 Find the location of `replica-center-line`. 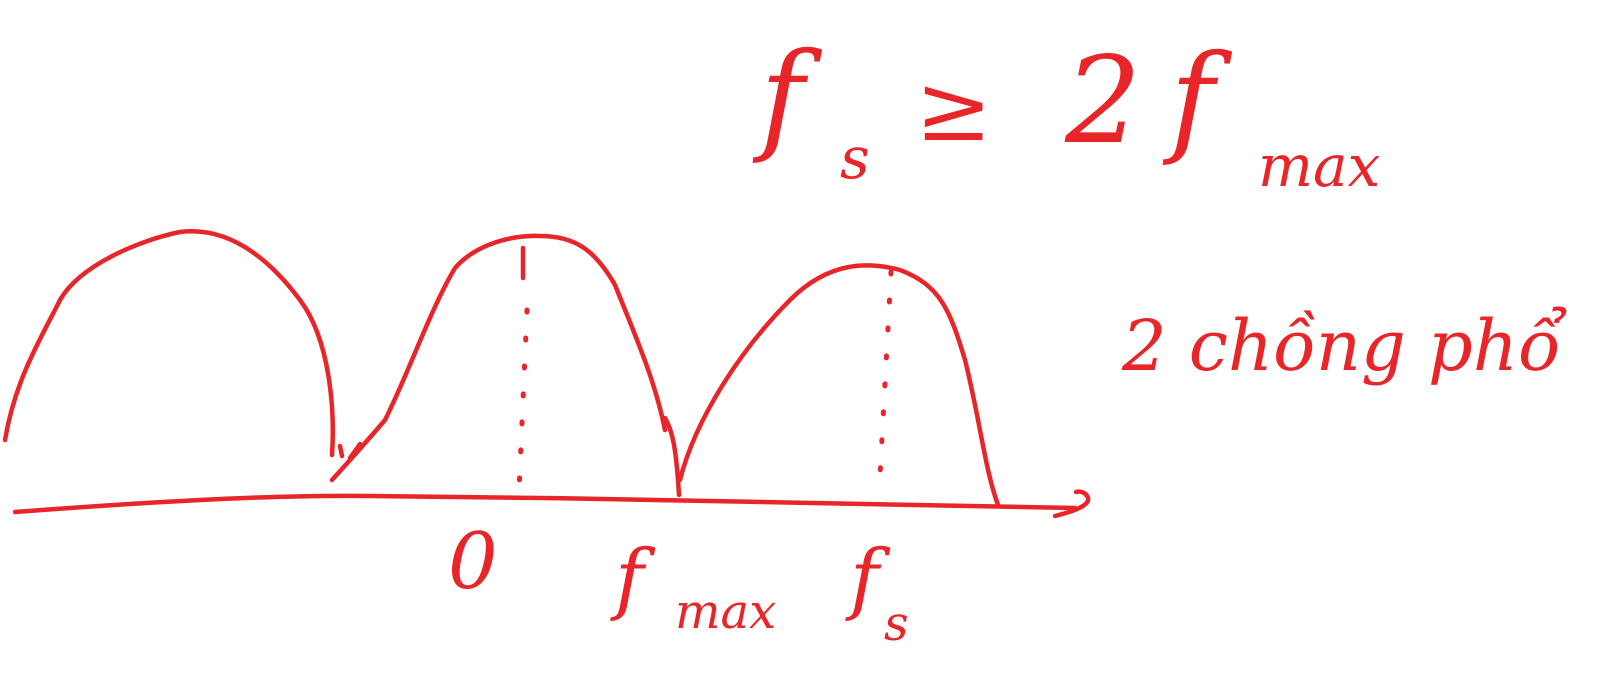

replica-center-line is located at coordinates (885, 383).